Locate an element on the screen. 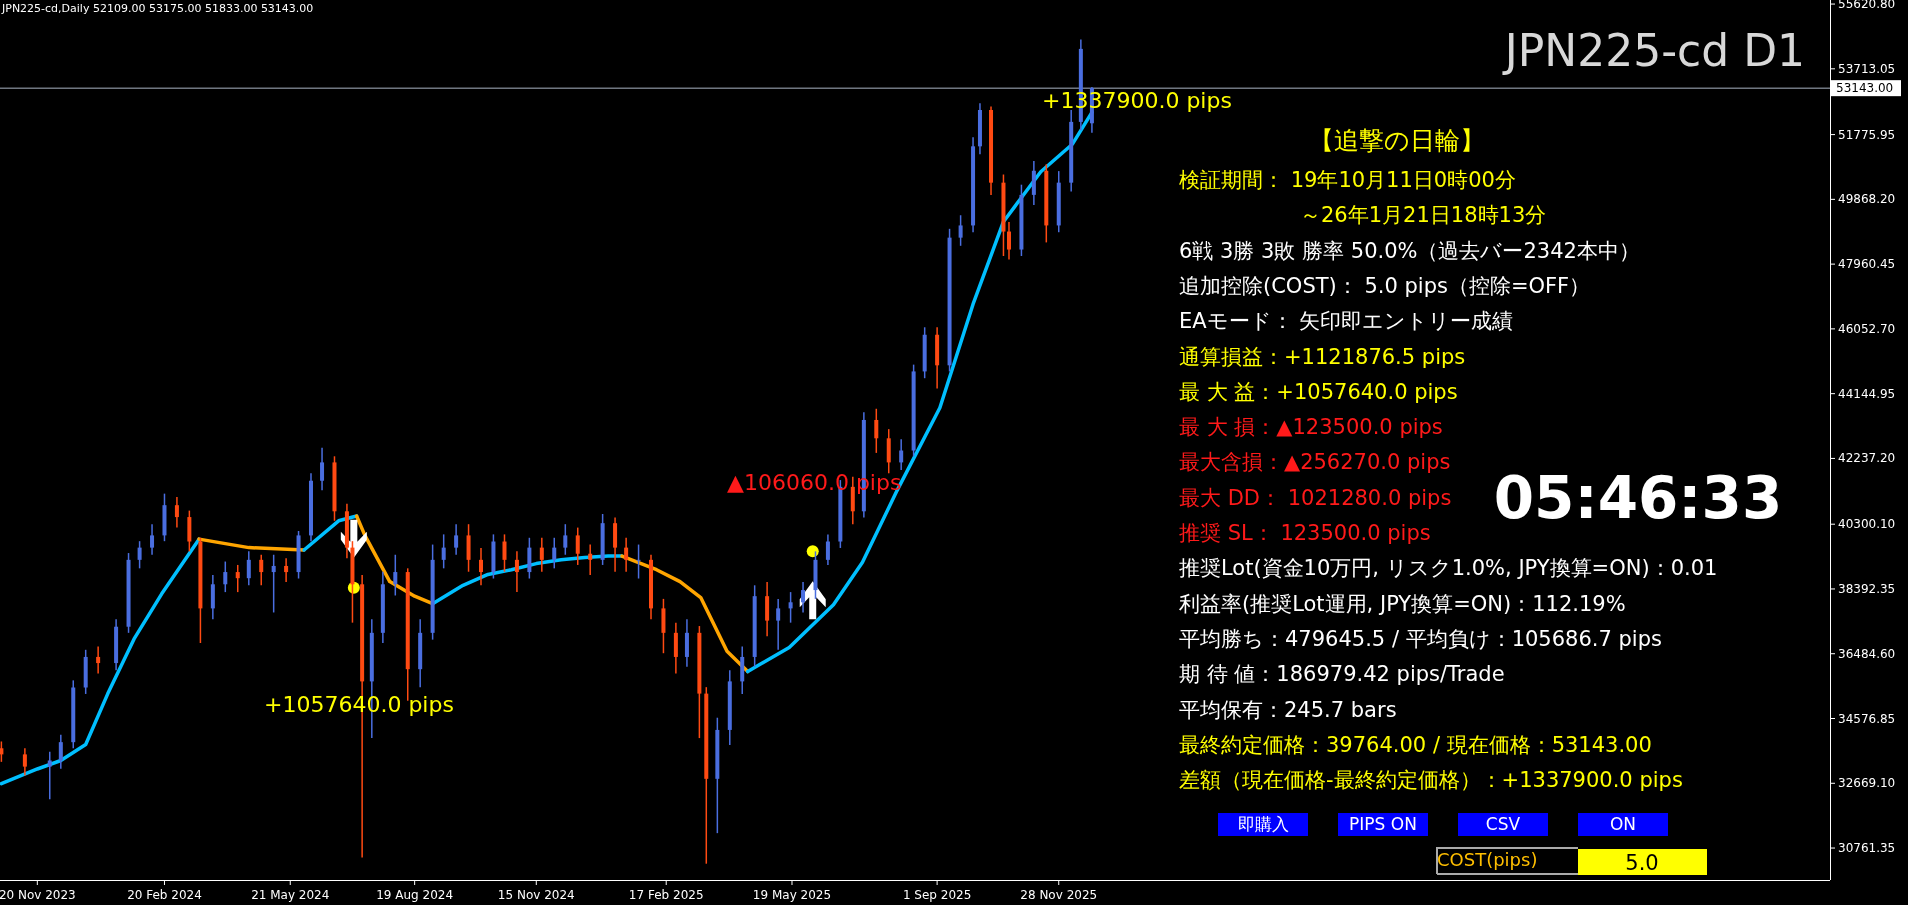  y-tick-label: 40300.10 is located at coordinates (1867, 524).